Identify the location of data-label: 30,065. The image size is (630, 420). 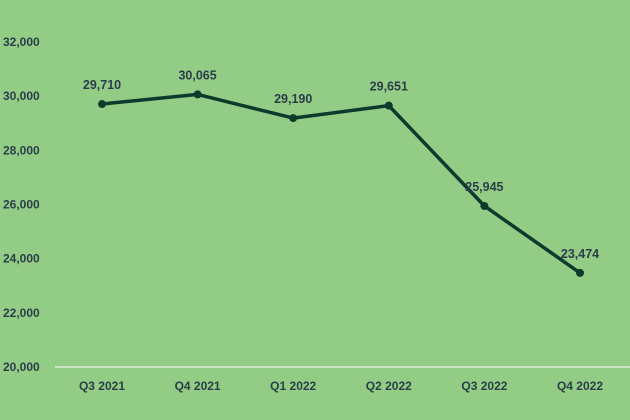
(197, 75).